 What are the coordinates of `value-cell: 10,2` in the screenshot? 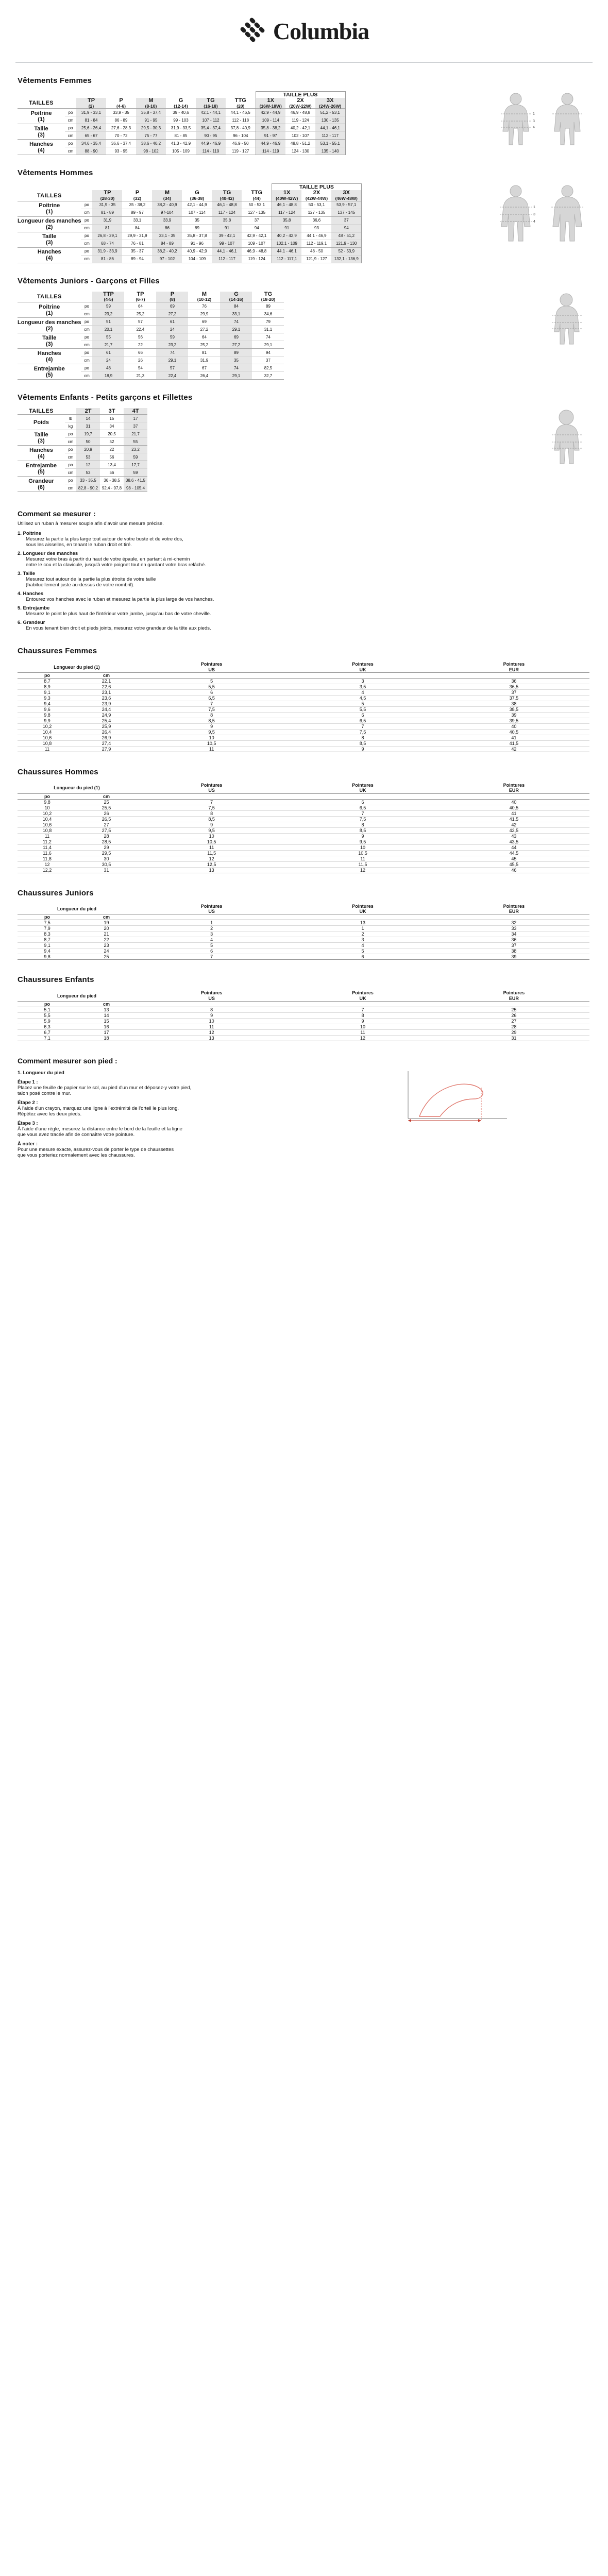 It's located at (47, 726).